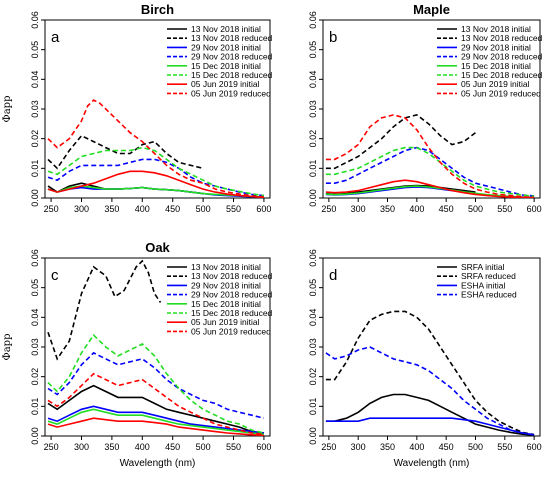  Describe the element at coordinates (430, 191) in the screenshot. I see `series-line-15-dec-2018-initial` at that location.